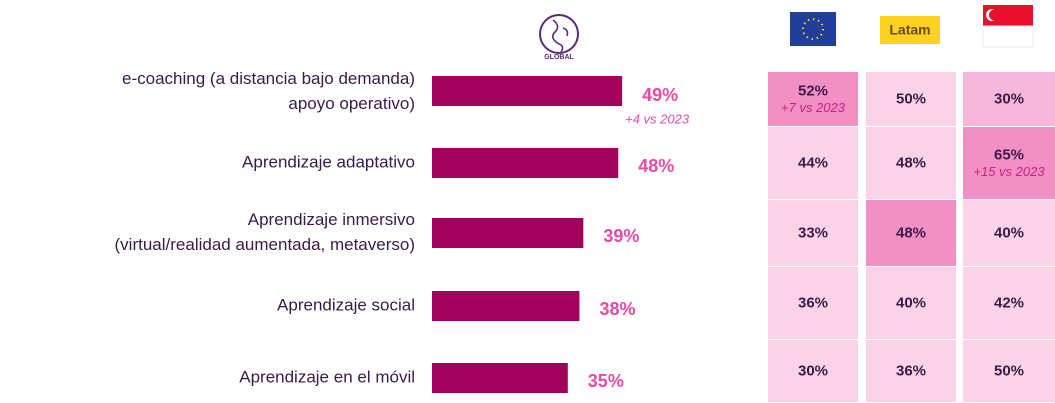 Image resolution: width=1055 pixels, height=403 pixels. Describe the element at coordinates (327, 376) in the screenshot. I see `category-label: Aprendizaje en el móvil` at that location.